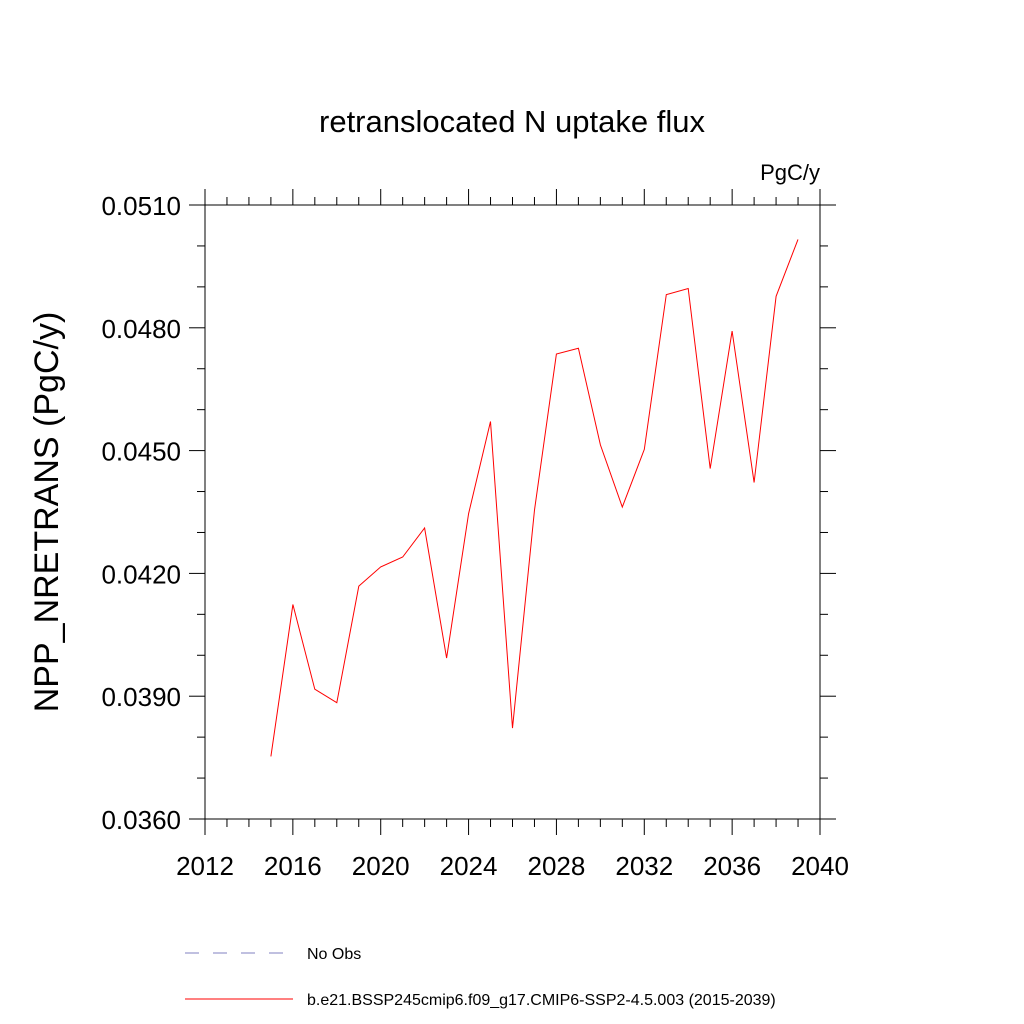 The height and width of the screenshot is (1024, 1024). What do you see at coordinates (141, 206) in the screenshot?
I see `y-tick-label: 0.0510` at bounding box center [141, 206].